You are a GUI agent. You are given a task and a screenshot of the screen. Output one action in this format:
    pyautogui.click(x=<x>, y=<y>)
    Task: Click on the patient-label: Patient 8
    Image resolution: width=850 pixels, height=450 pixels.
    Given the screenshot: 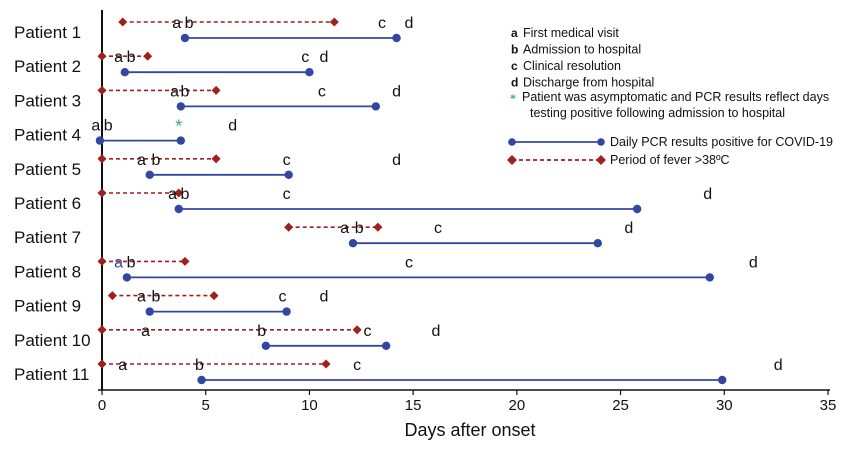 What is the action you would take?
    pyautogui.click(x=47, y=271)
    